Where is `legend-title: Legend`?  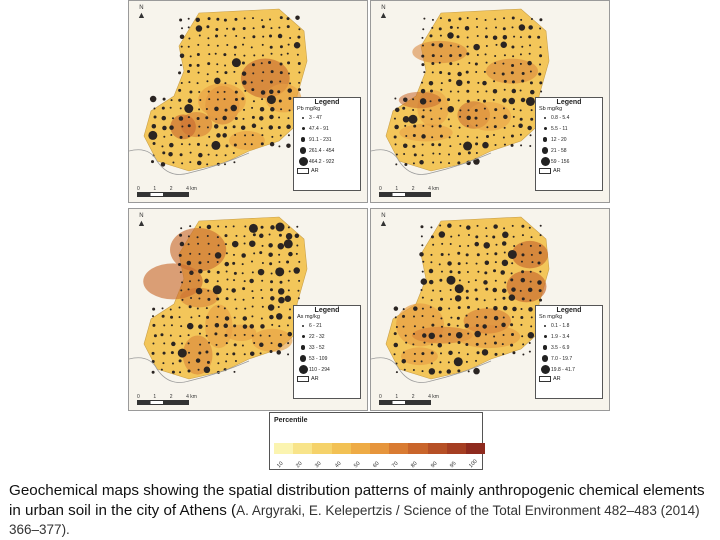
legend-title: Legend is located at coordinates (327, 102).